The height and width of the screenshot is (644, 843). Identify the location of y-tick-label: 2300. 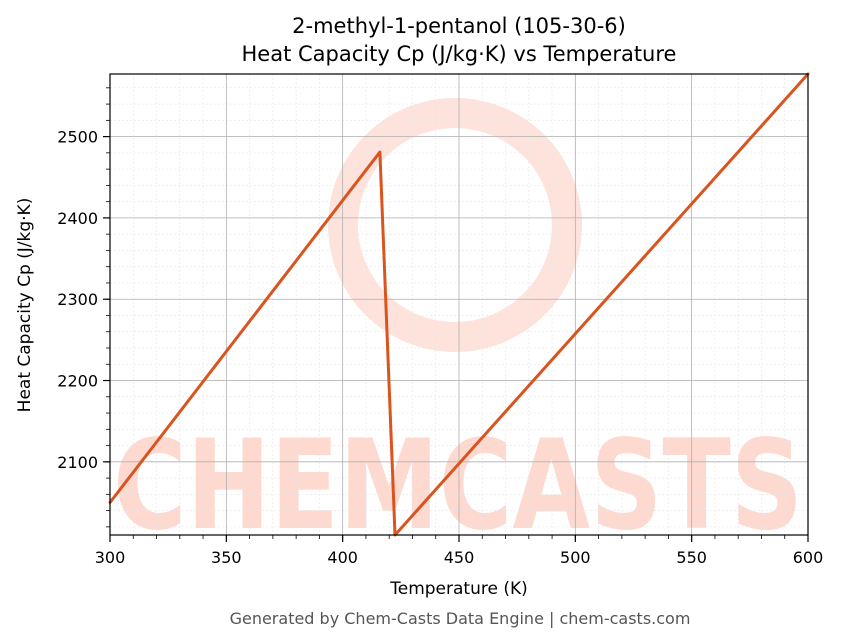
(77, 299).